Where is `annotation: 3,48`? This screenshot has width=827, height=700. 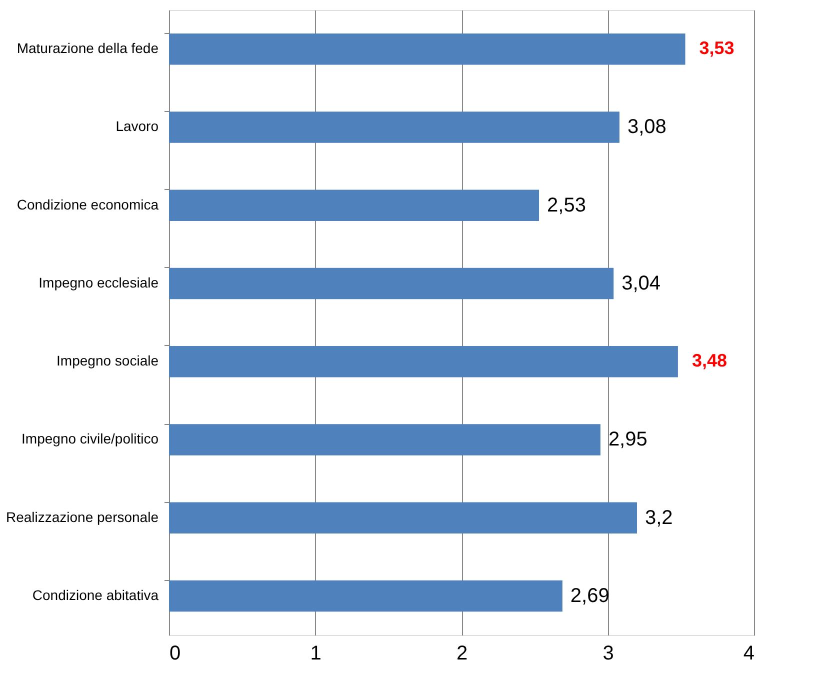
annotation: 3,48 is located at coordinates (709, 360).